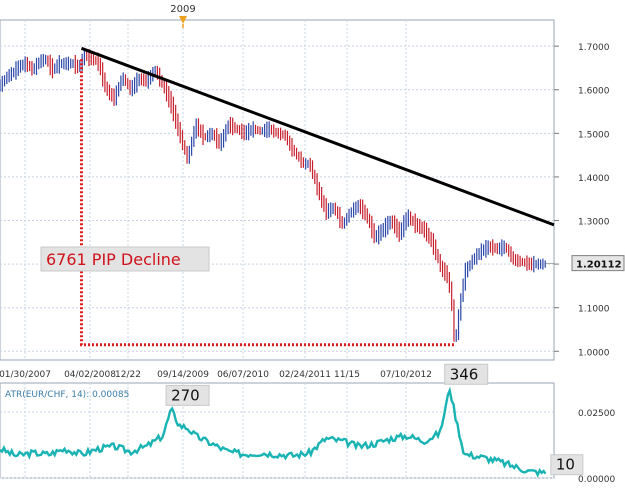 This screenshot has height=488, width=625. I want to click on decline-label-box, so click(125, 259).